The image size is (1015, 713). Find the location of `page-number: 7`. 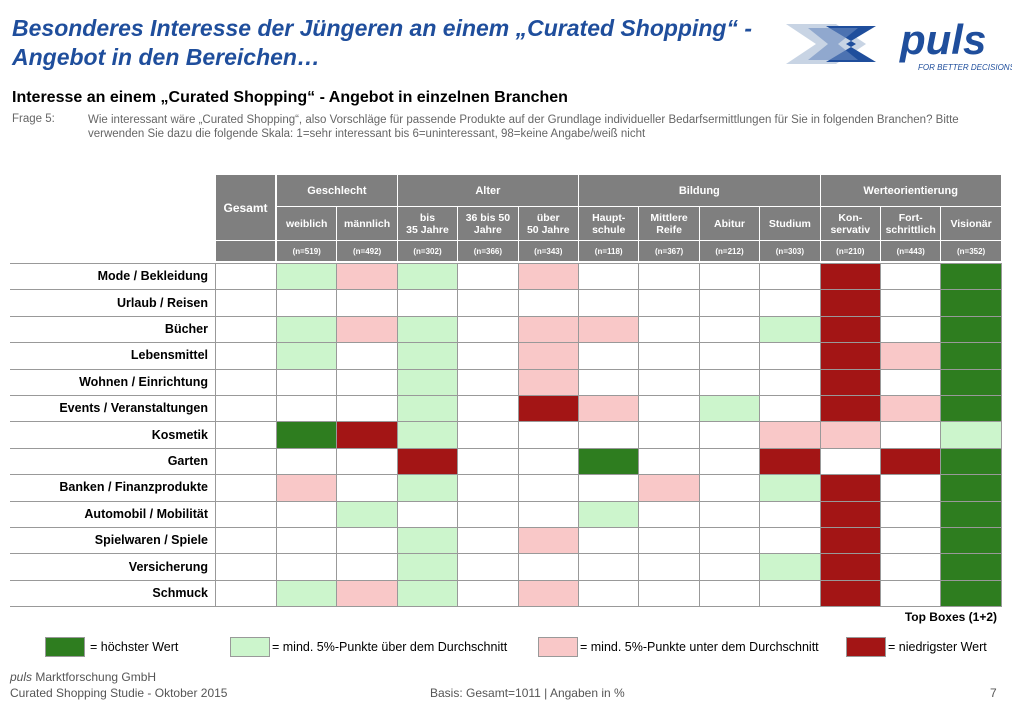

page-number: 7 is located at coordinates (993, 693).